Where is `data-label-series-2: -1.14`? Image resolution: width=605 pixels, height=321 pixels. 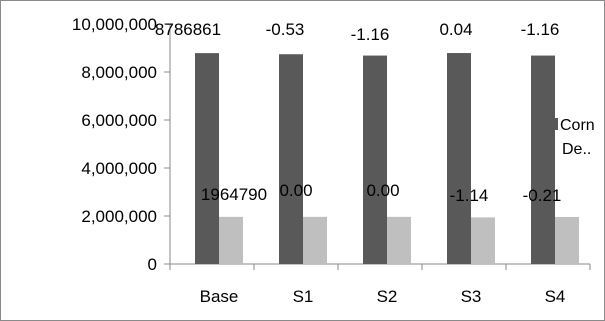 data-label-series-2: -1.14 is located at coordinates (469, 195).